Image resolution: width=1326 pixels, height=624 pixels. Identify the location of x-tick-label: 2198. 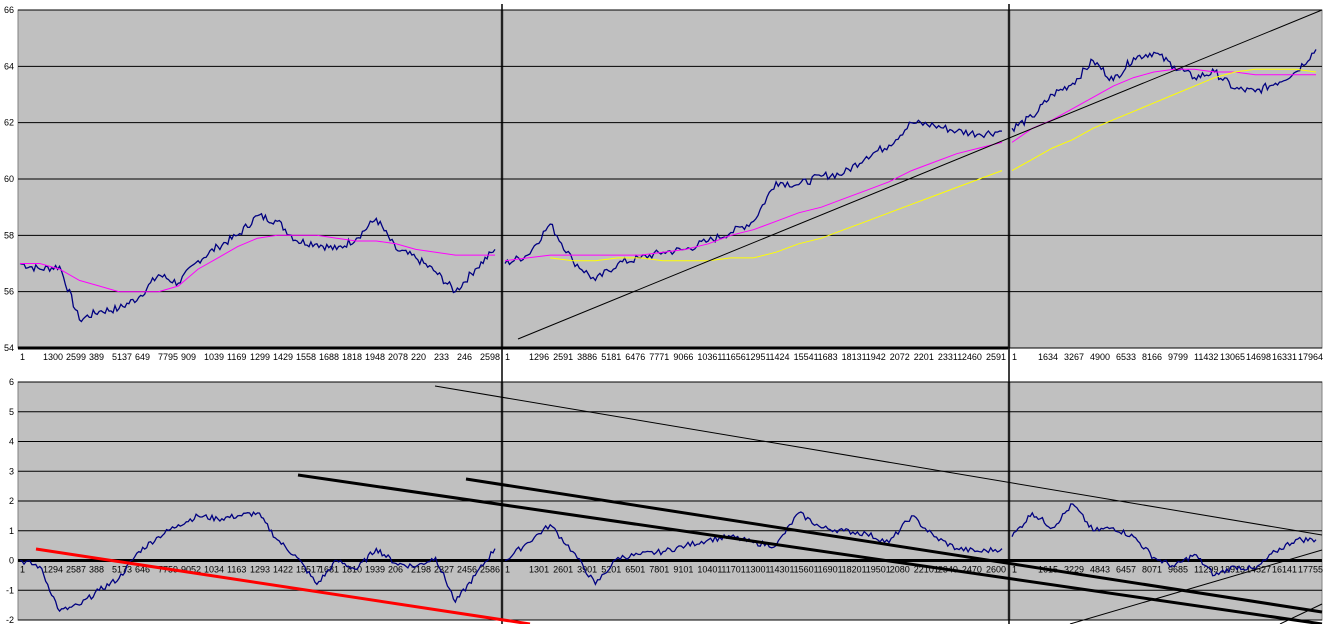
(421, 570).